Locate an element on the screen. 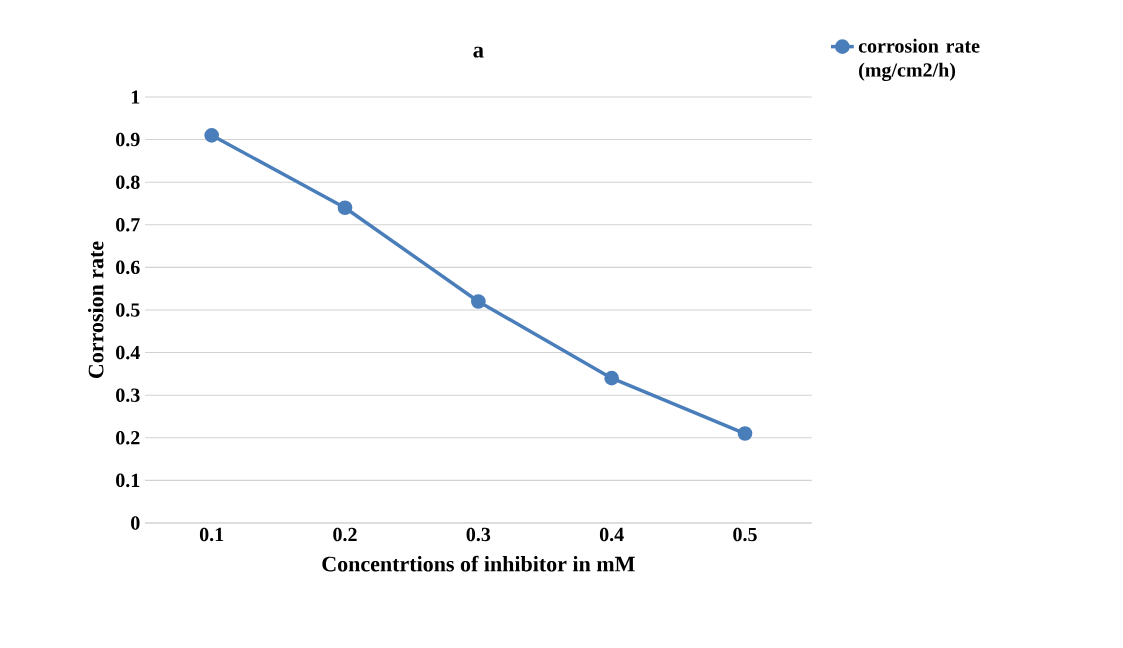  y-tick-label: 0.2 is located at coordinates (128, 438).